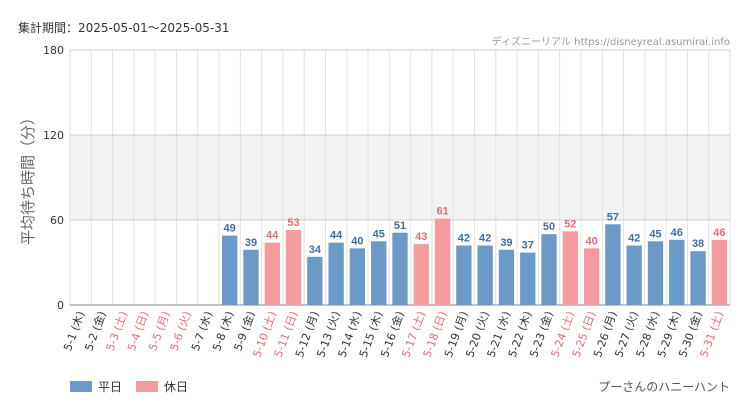 This screenshot has height=410, width=750. I want to click on legend-item-weekday: 平日, so click(96, 386).